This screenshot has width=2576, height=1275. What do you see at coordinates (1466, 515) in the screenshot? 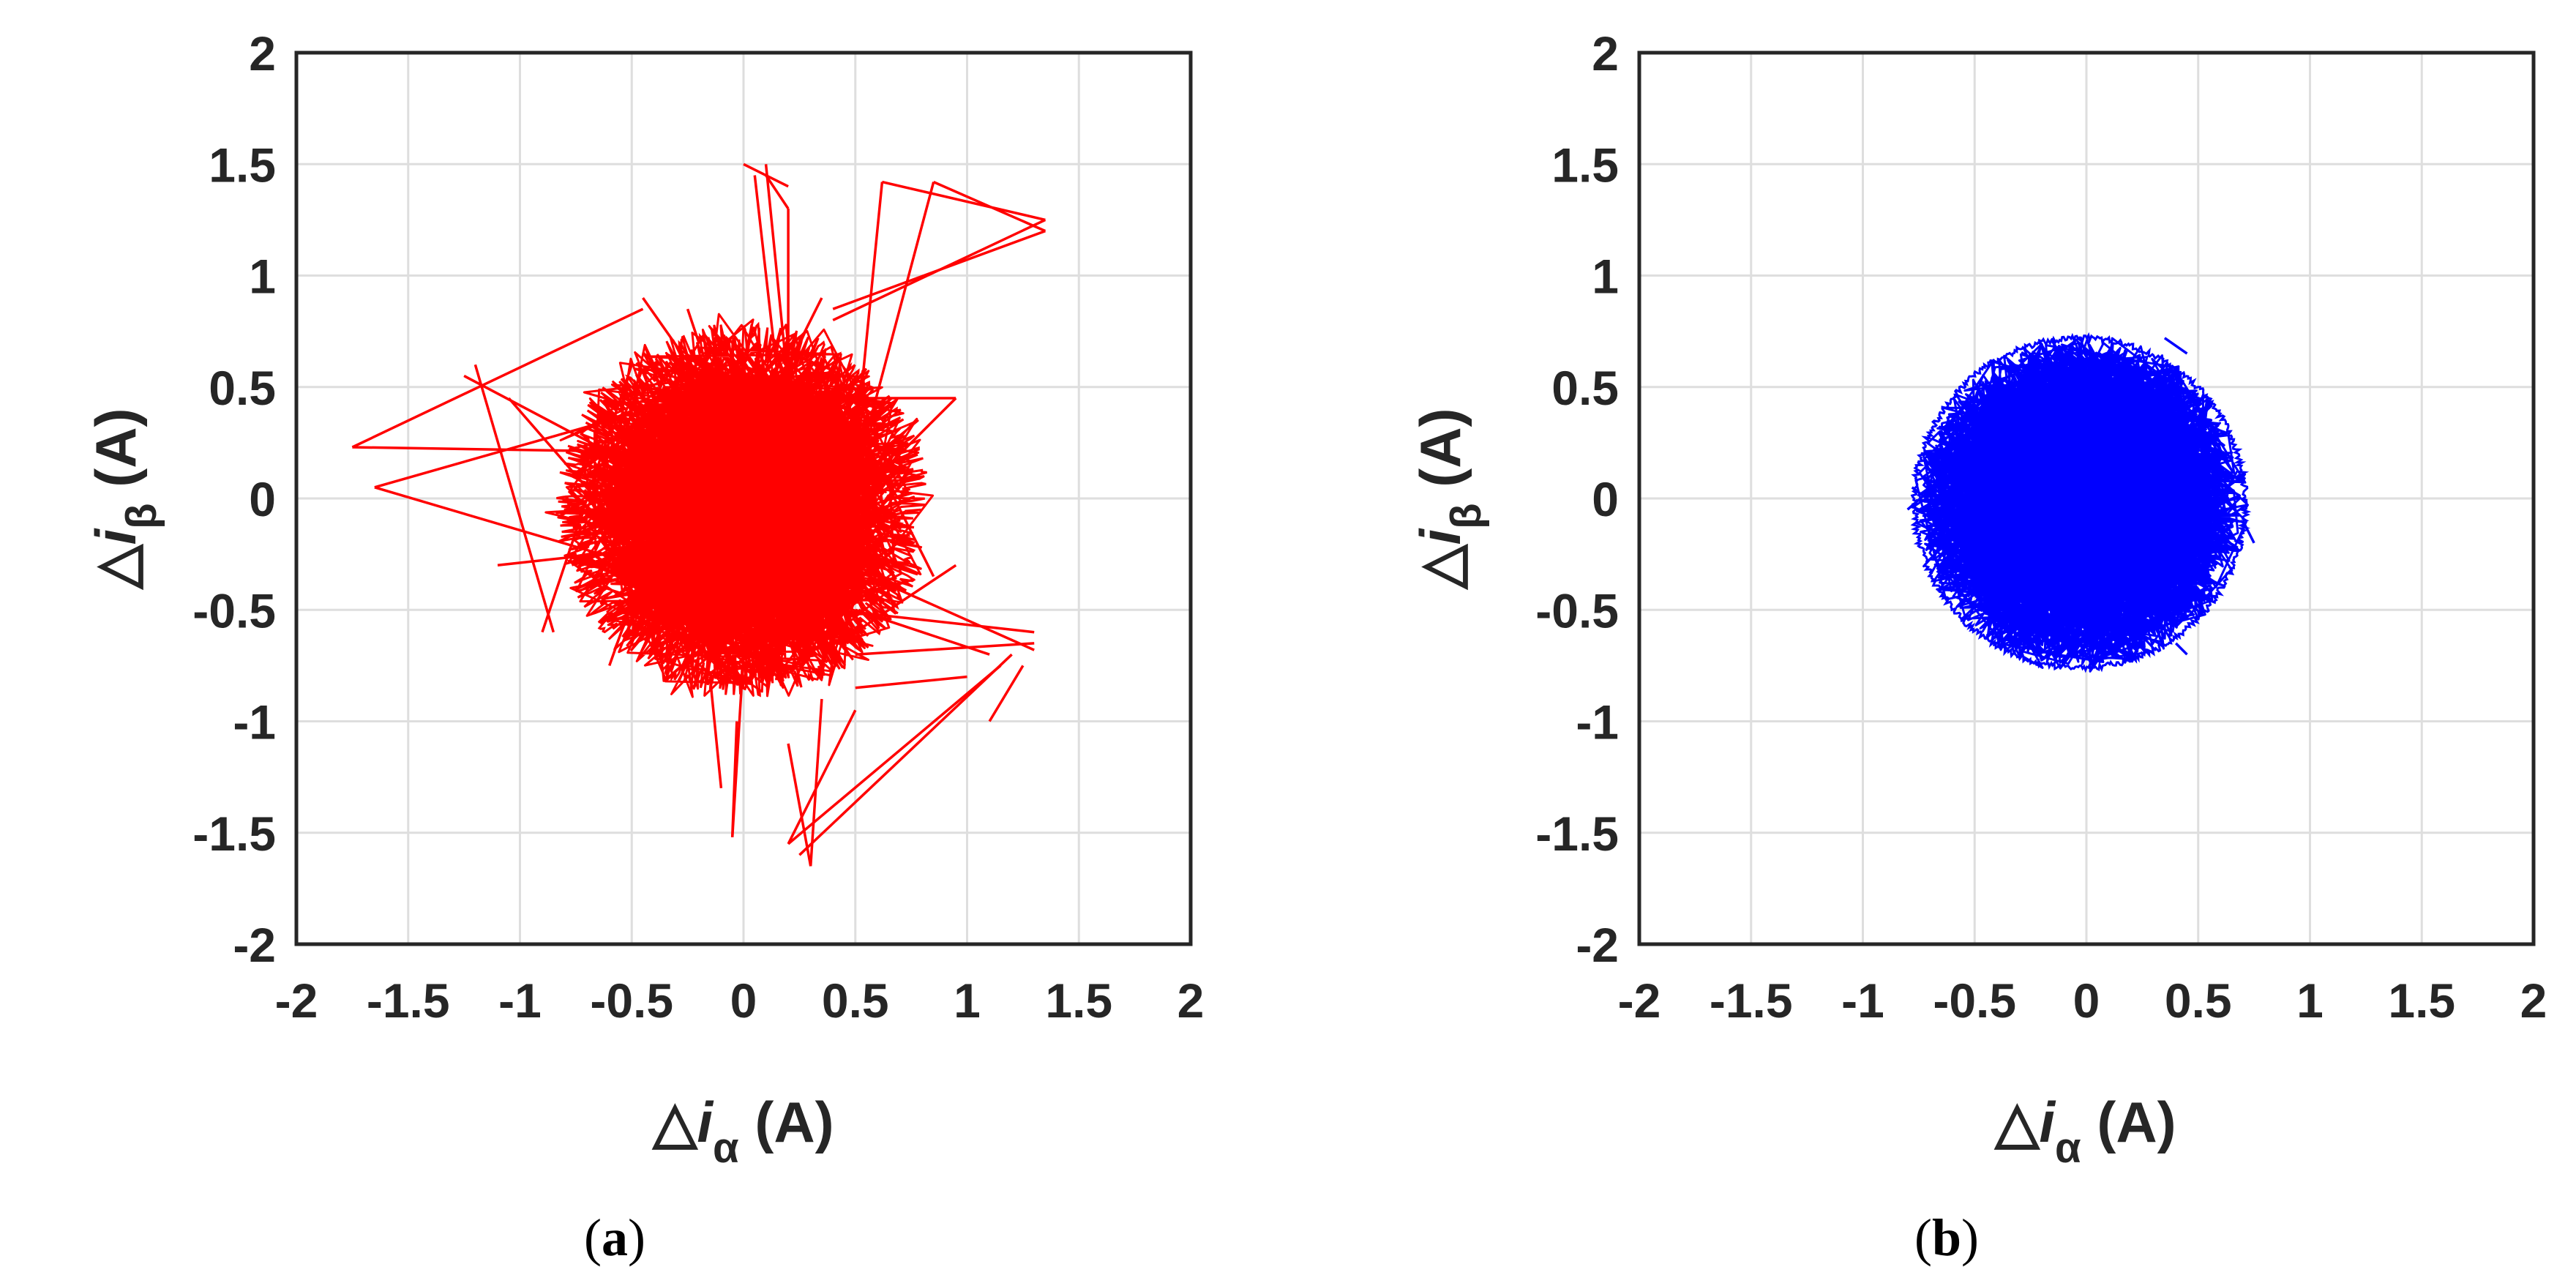
I see `y-axis-label-sub: β` at bounding box center [1466, 515].